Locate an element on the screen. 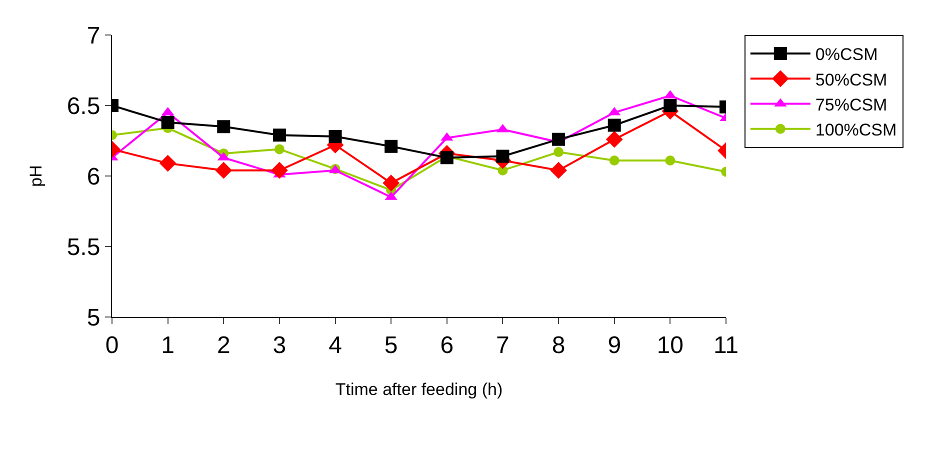 This screenshot has width=941, height=457. x-tick-label: 2 is located at coordinates (223, 345).